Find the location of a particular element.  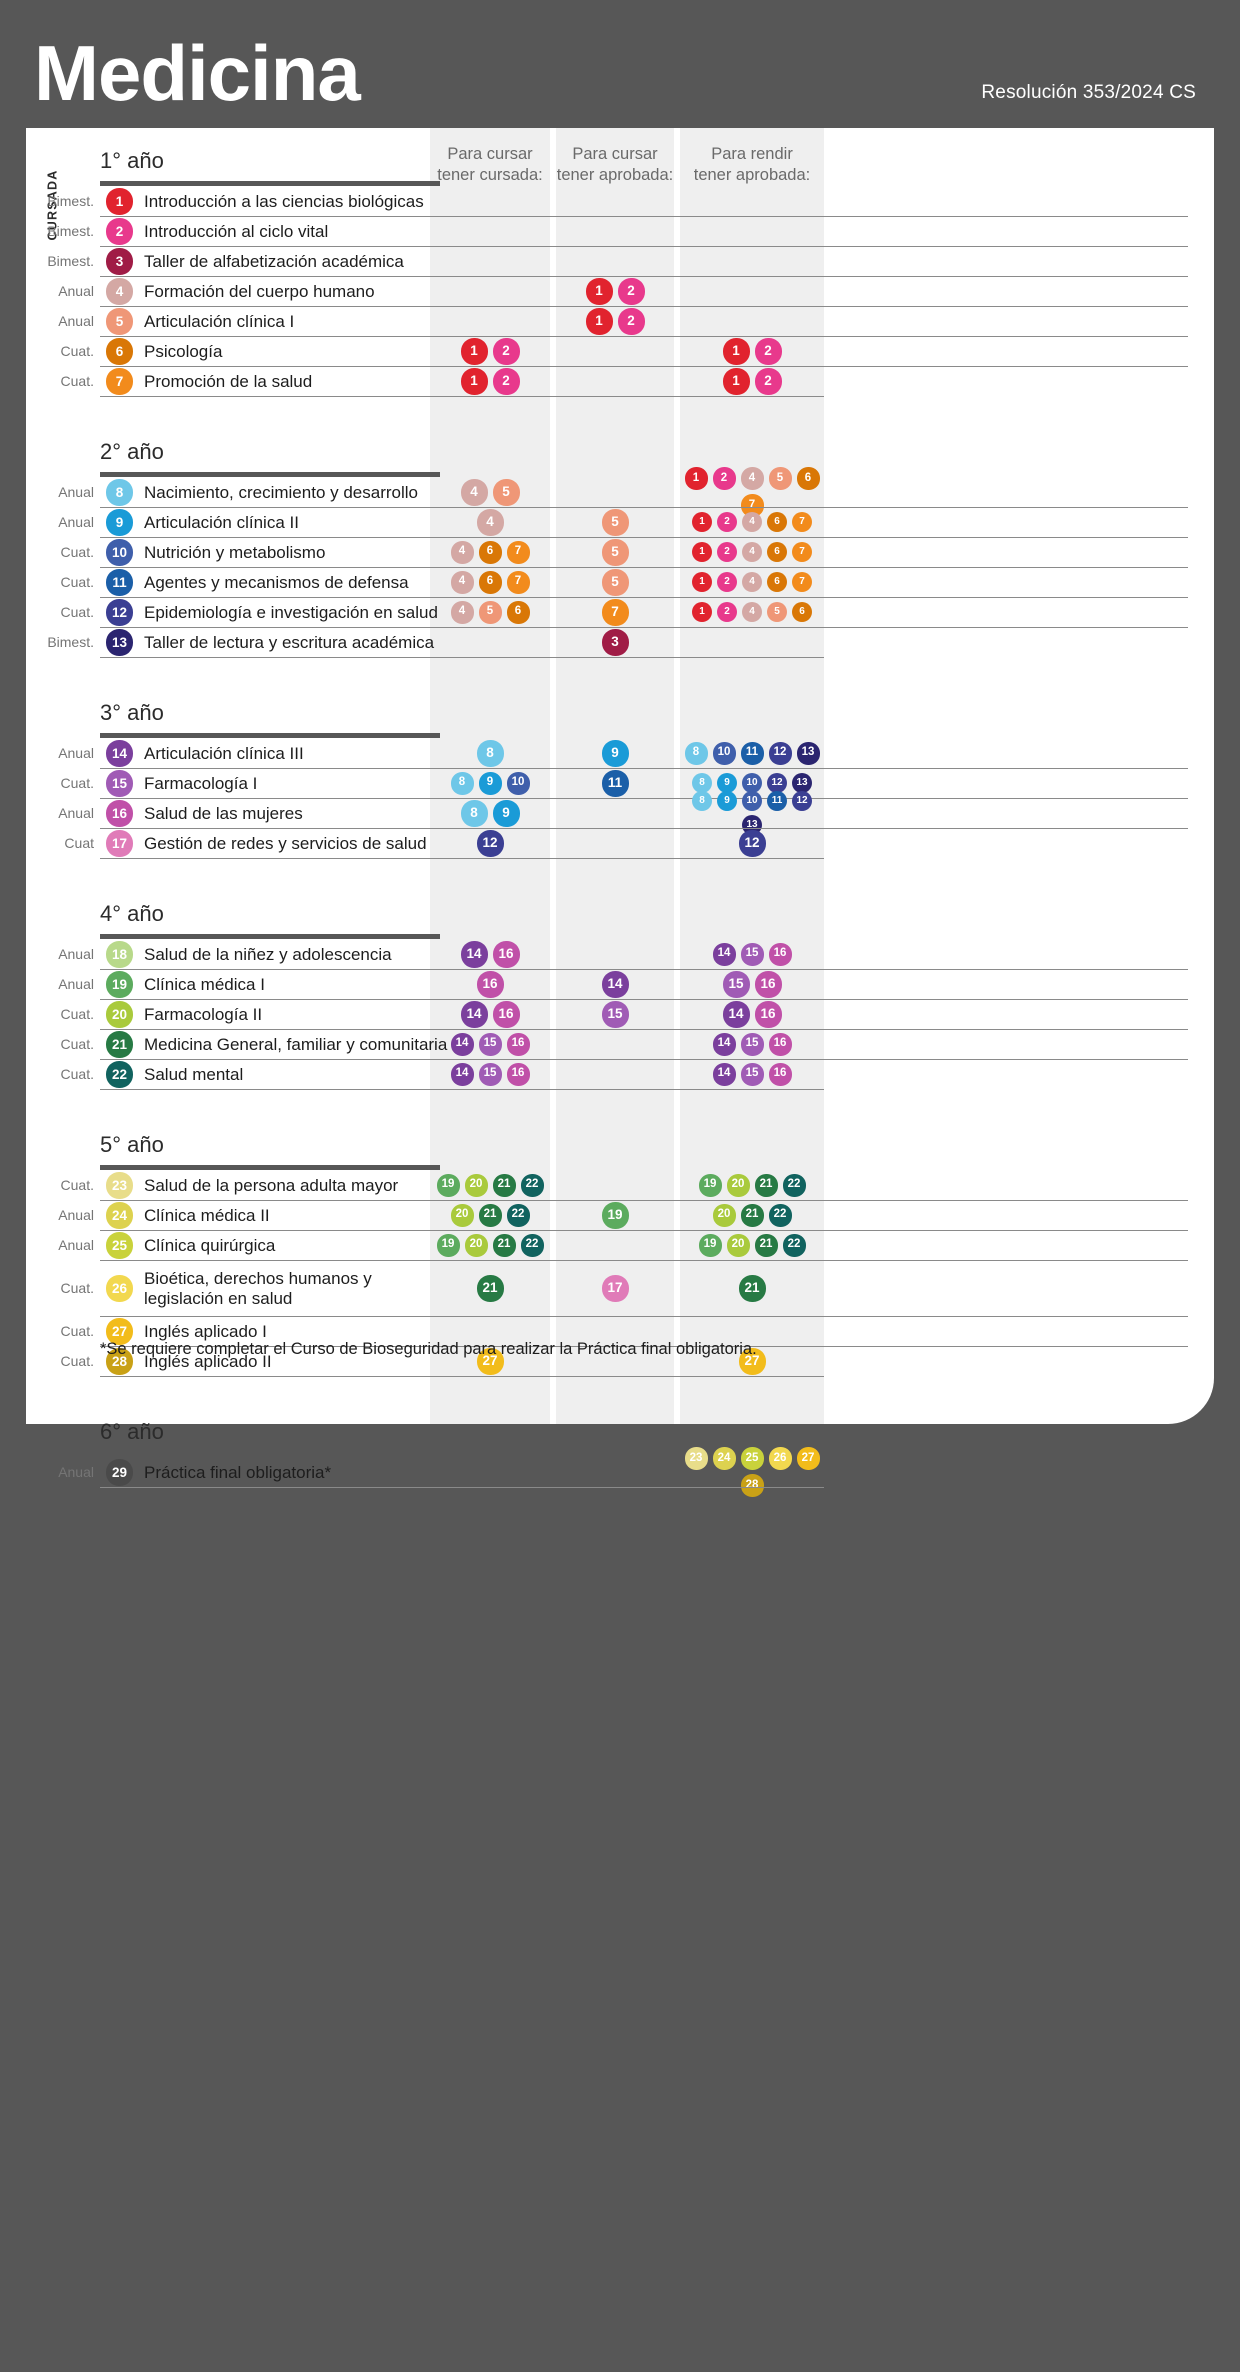

subject-row-22: Cuat. 22 Salud mental 14 15 16 14 15 16 is located at coordinates (607, 1074).